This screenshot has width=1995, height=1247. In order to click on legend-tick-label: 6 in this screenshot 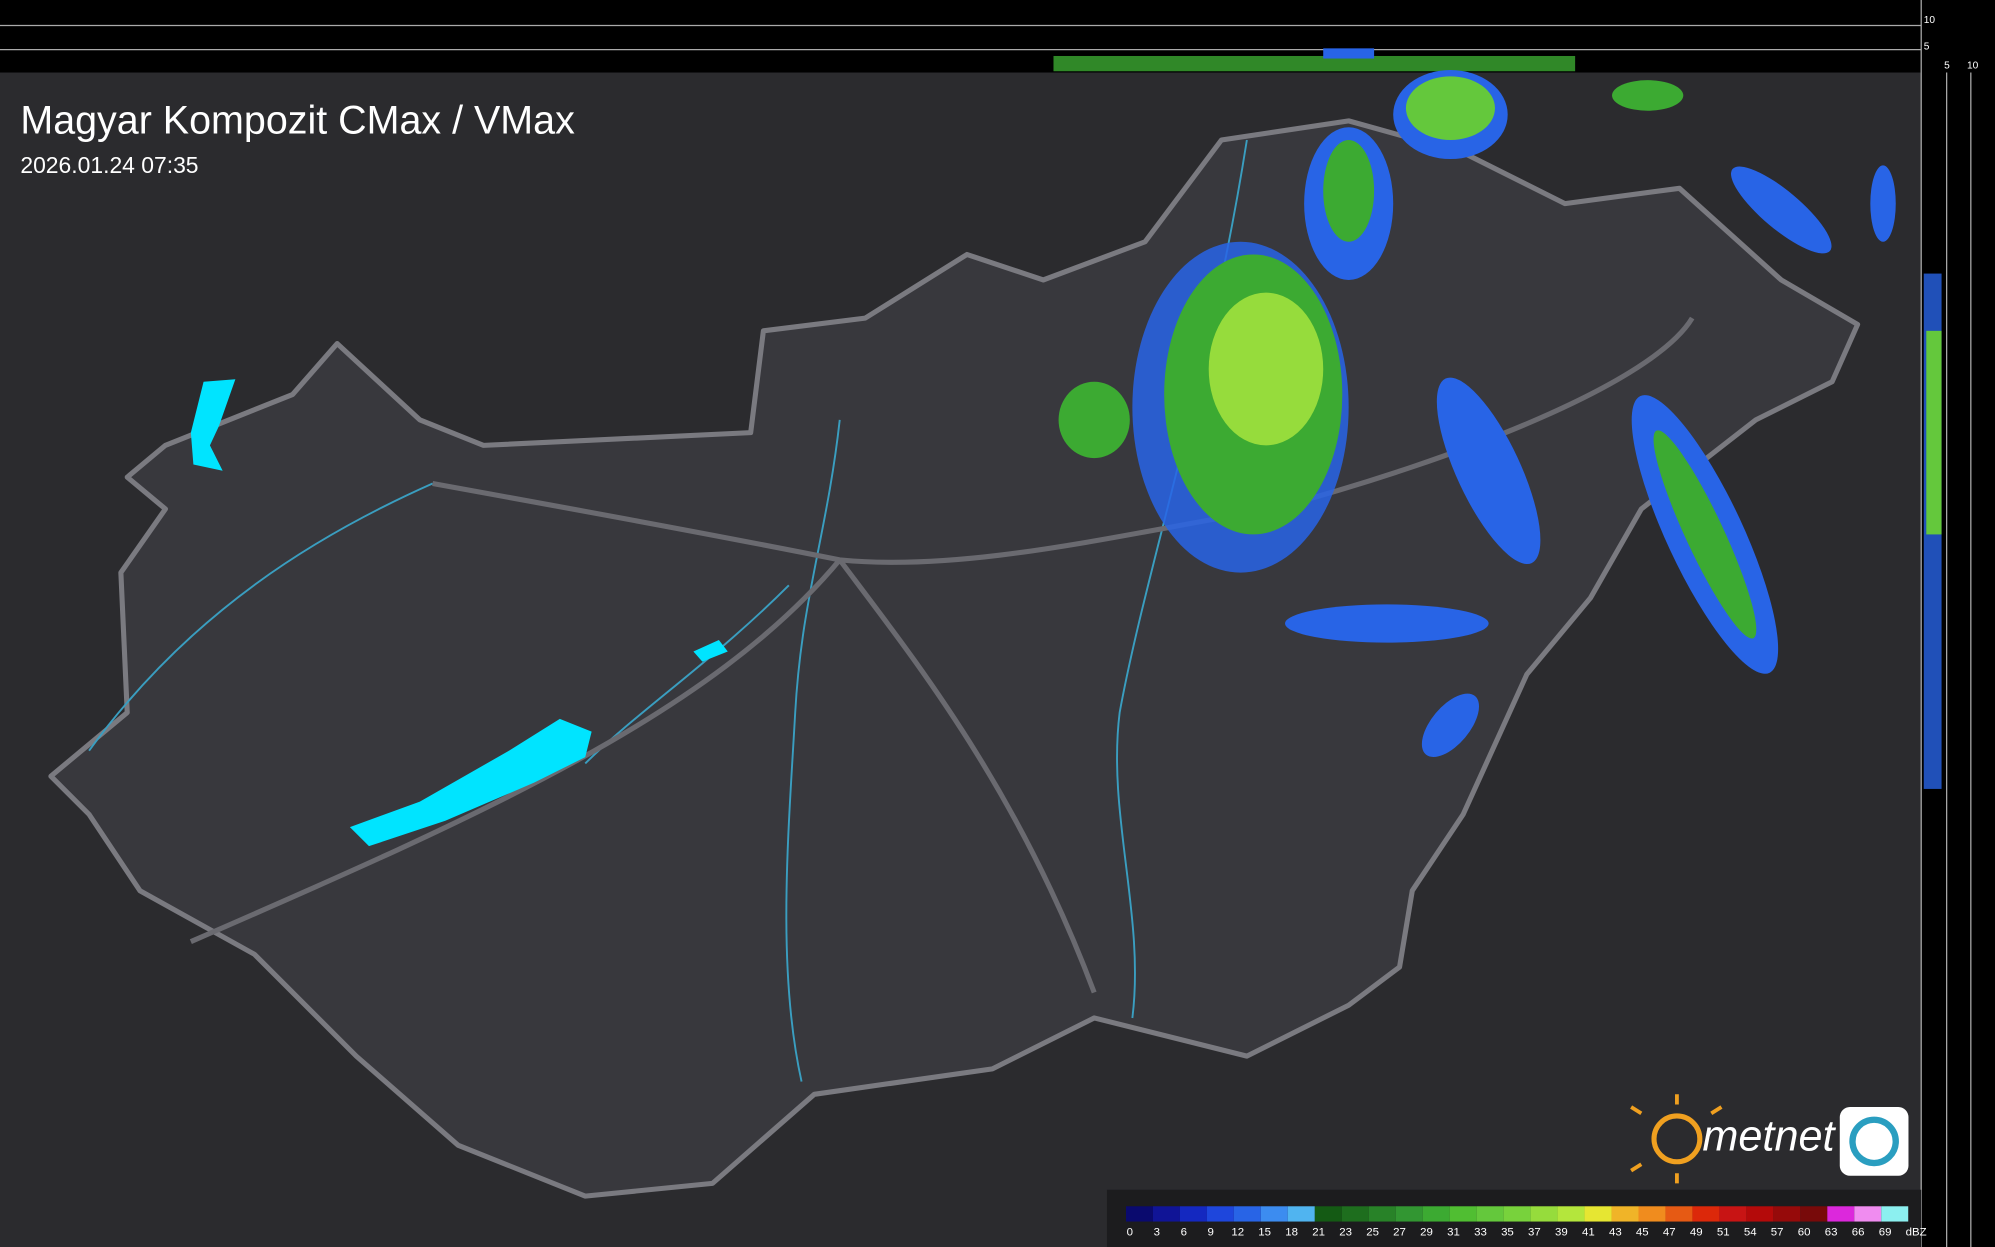, I will do `click(1184, 1233)`.